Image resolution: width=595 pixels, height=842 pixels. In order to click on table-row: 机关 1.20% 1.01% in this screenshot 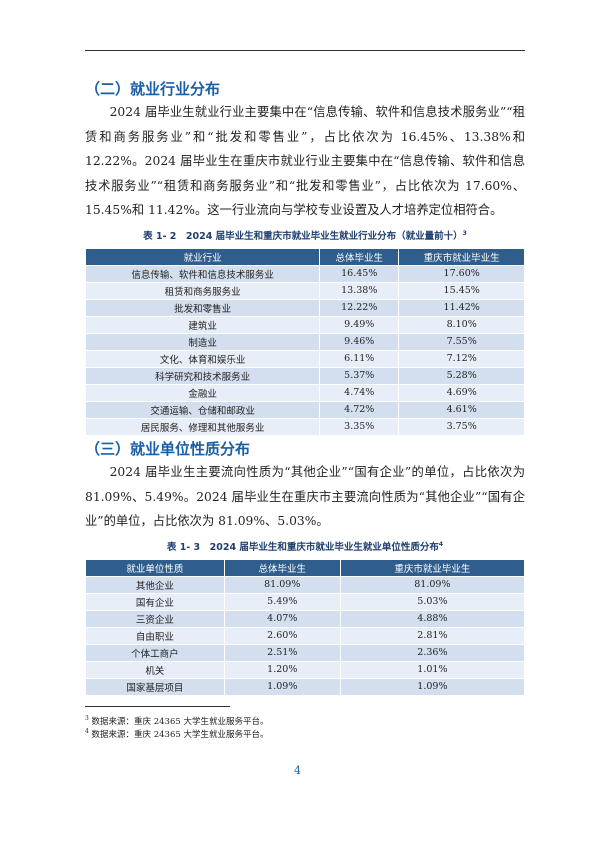, I will do `click(305, 669)`.